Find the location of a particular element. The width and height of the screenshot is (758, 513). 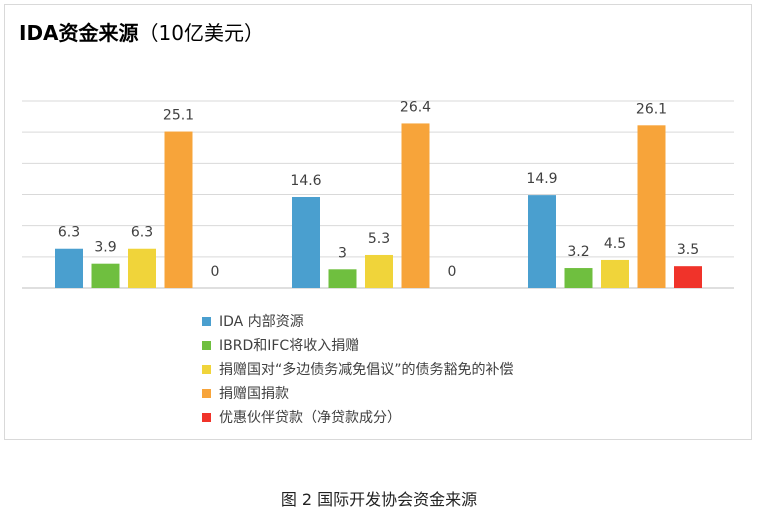

legend-label: IBRD和IFC将收入捐赠 is located at coordinates (289, 346).